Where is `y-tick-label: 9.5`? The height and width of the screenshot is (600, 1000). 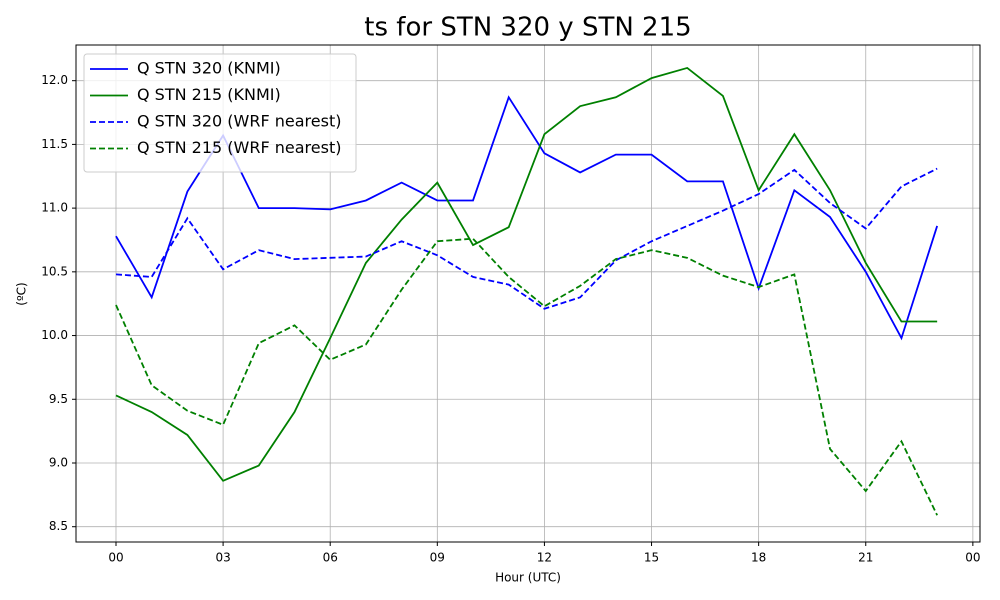
y-tick-label: 9.5 is located at coordinates (58, 399).